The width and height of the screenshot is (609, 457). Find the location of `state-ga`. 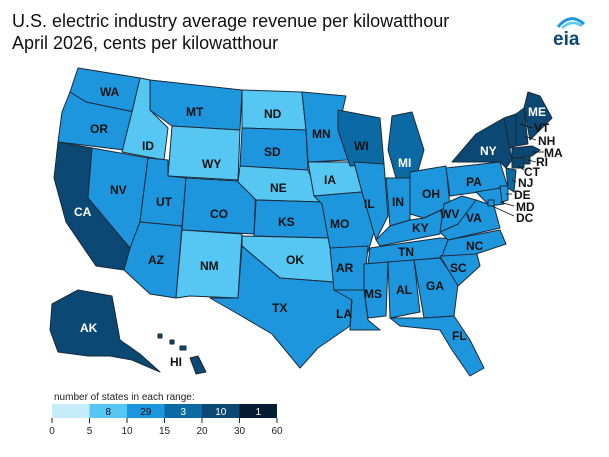

state-ga is located at coordinates (436, 288).